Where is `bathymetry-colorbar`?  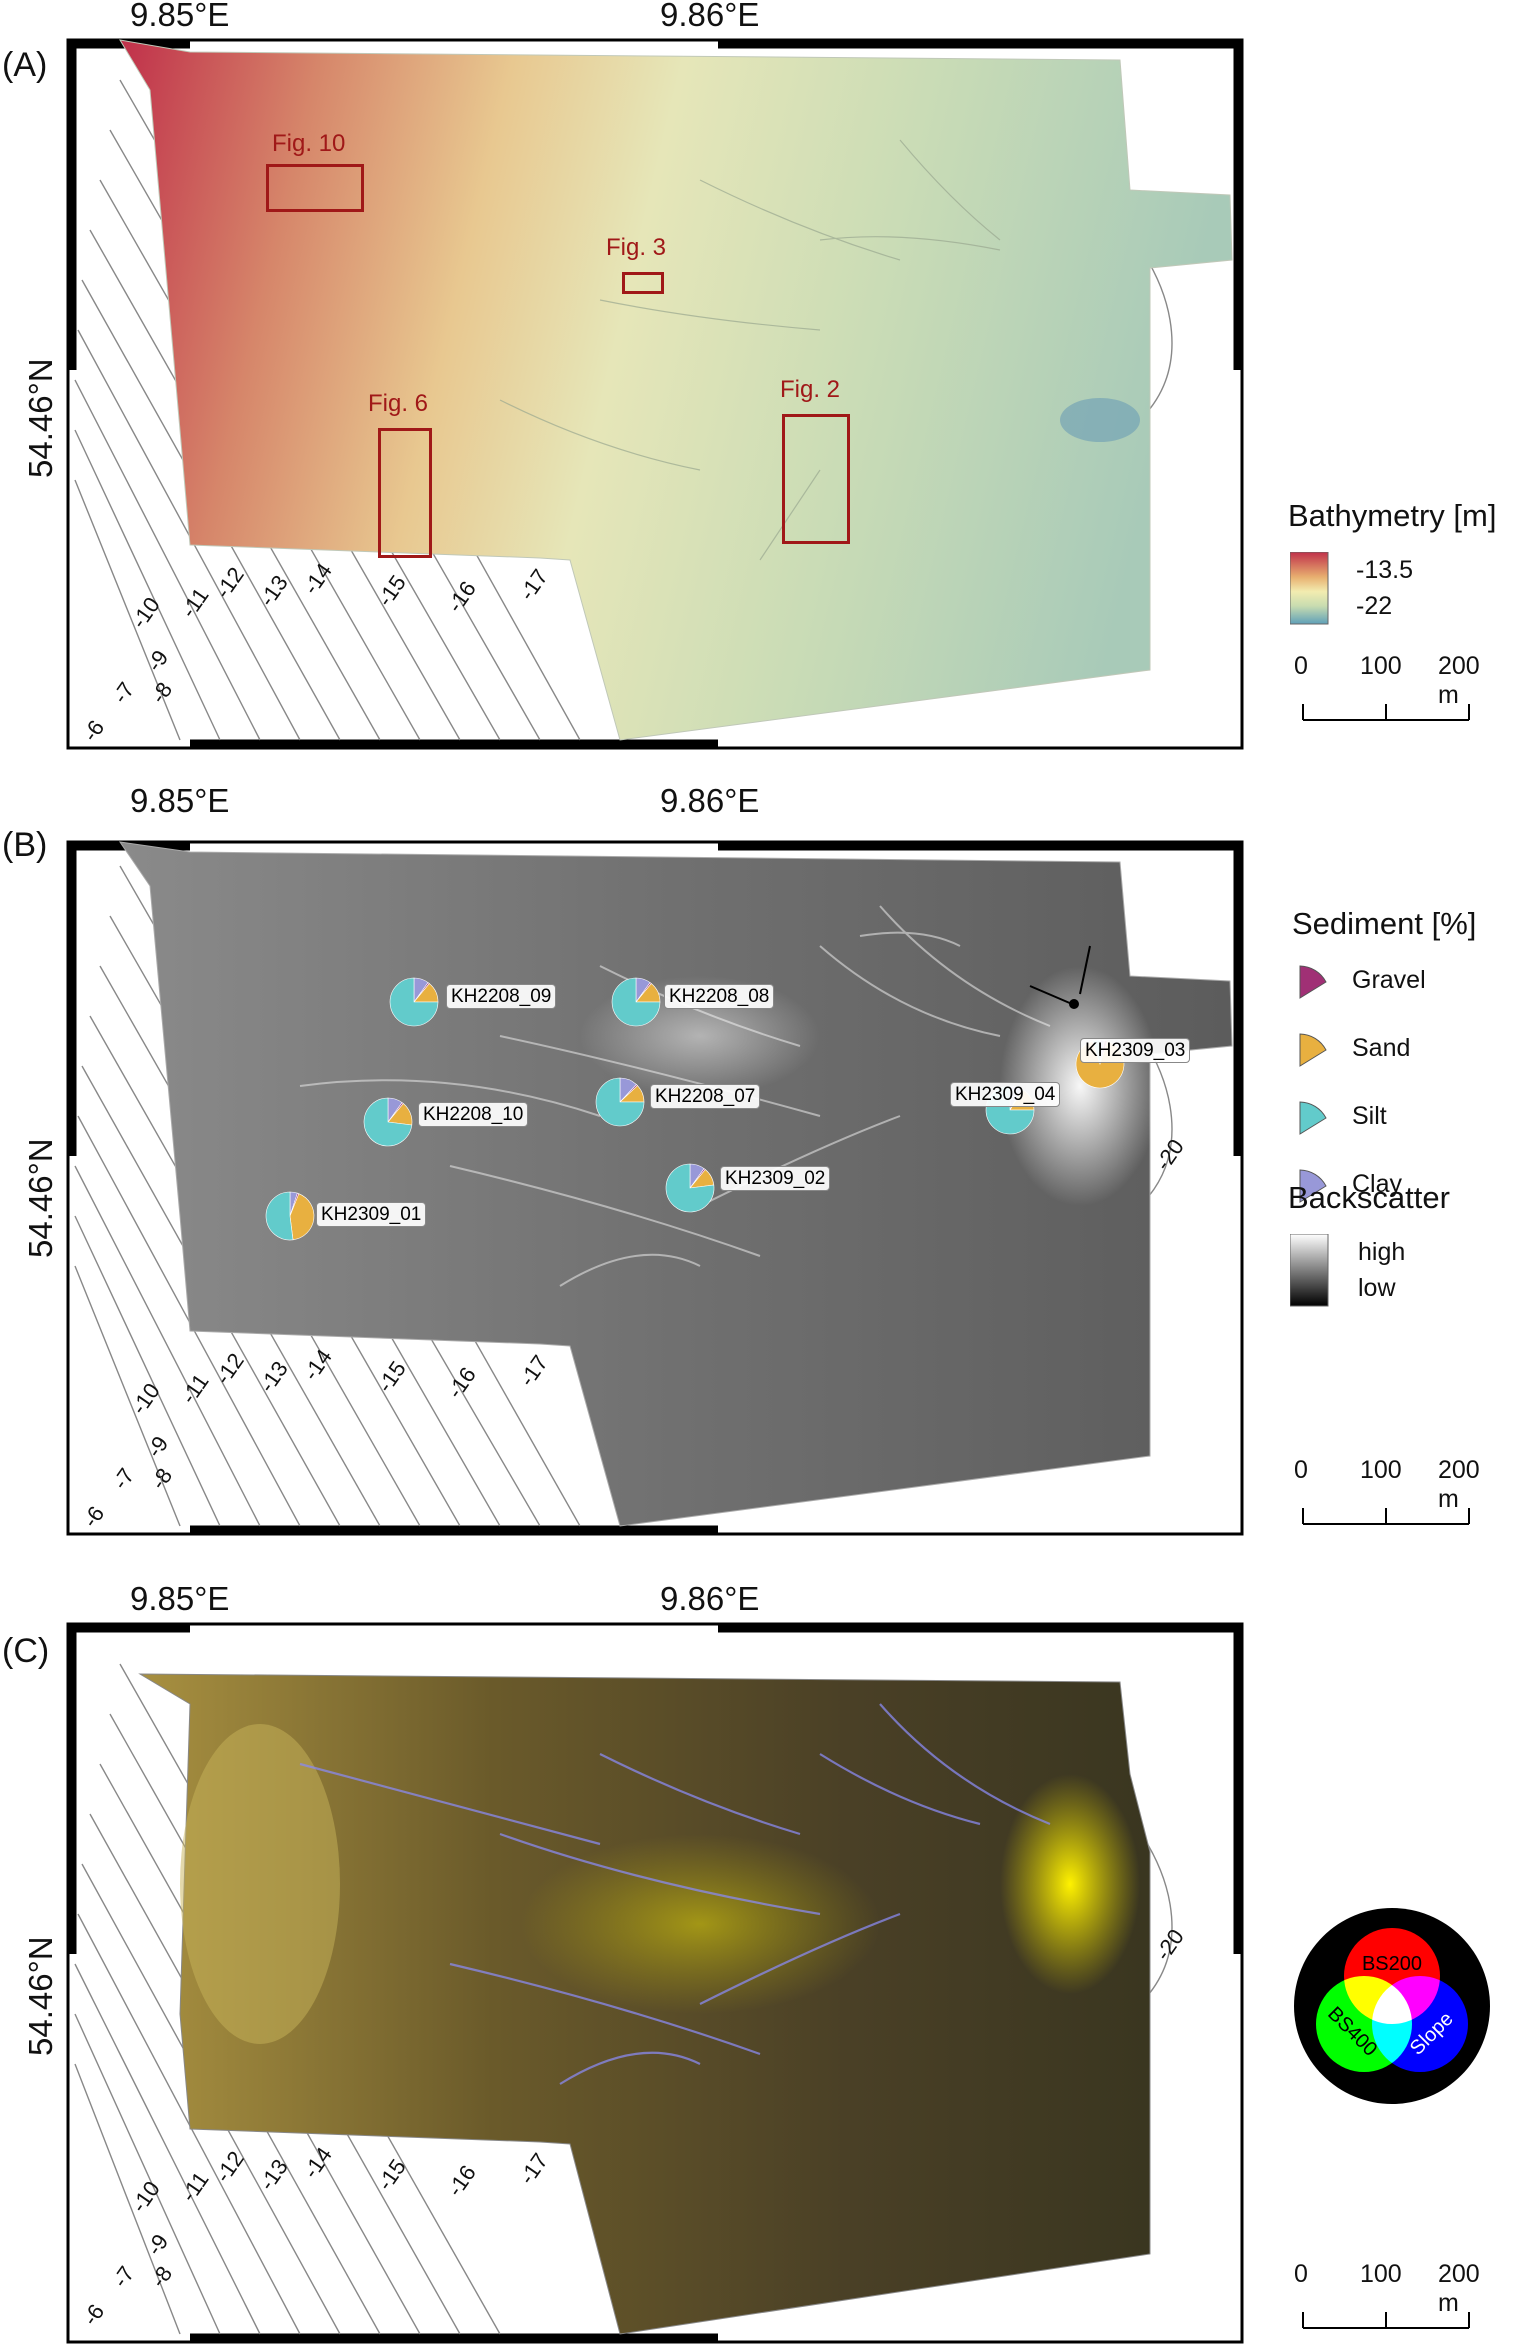
bathymetry-colorbar is located at coordinates (1309, 588).